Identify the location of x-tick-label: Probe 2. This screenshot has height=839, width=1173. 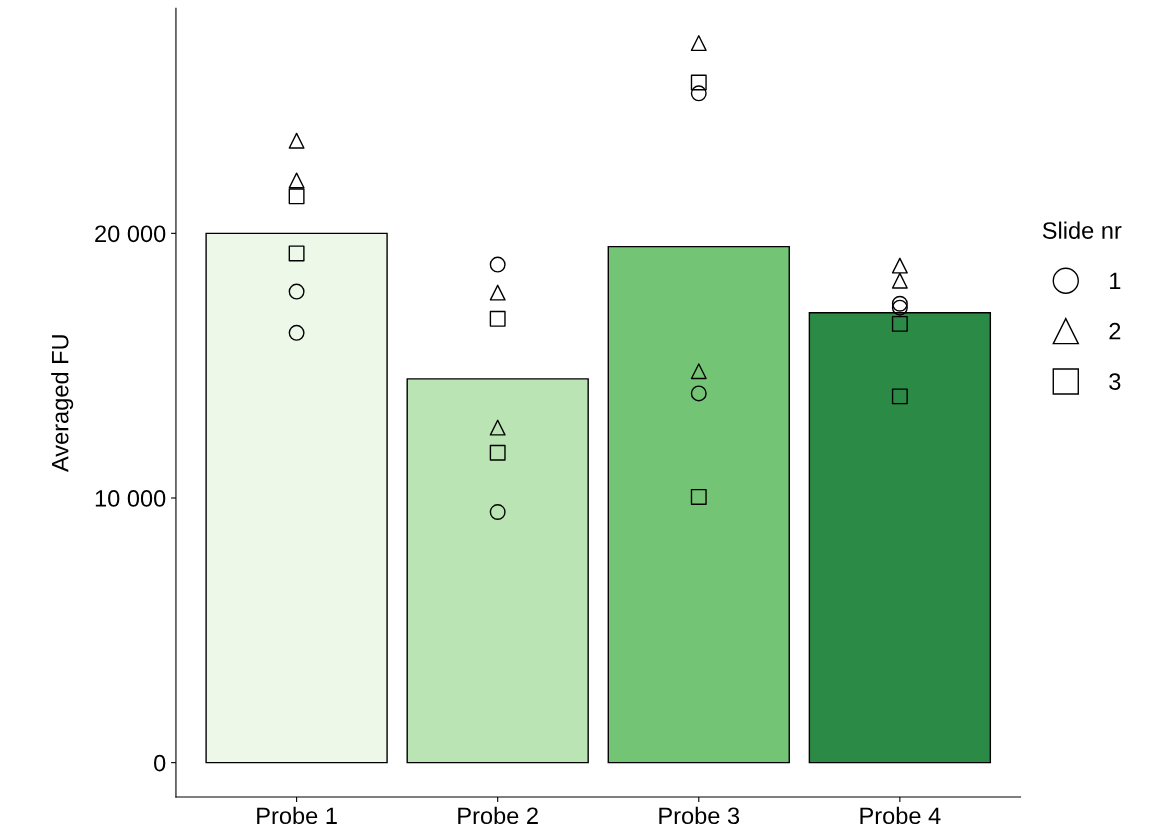
(498, 815).